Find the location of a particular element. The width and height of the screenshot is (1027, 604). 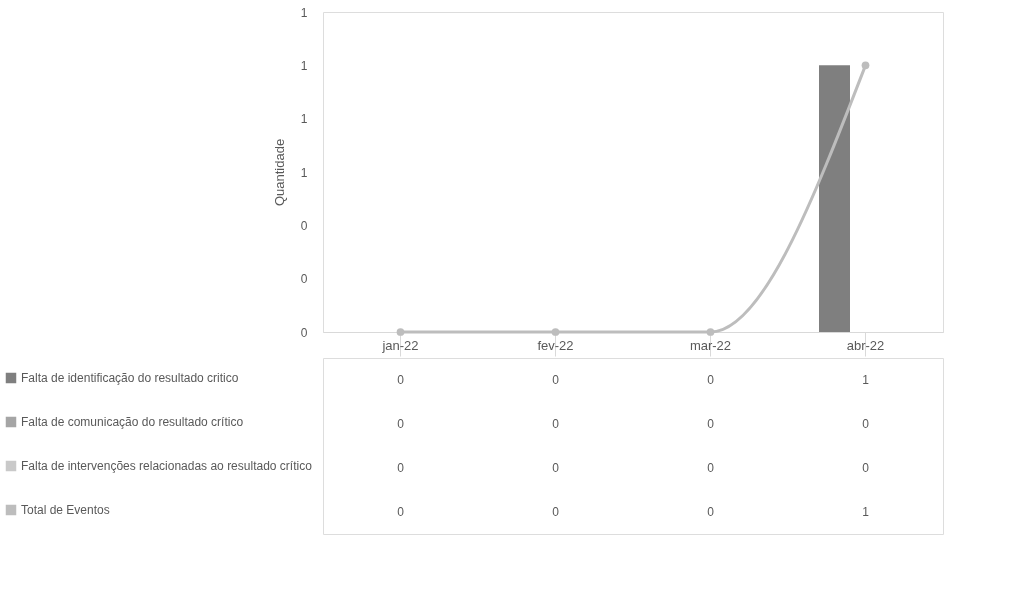

x-tick-label: fev-22 is located at coordinates (555, 345).